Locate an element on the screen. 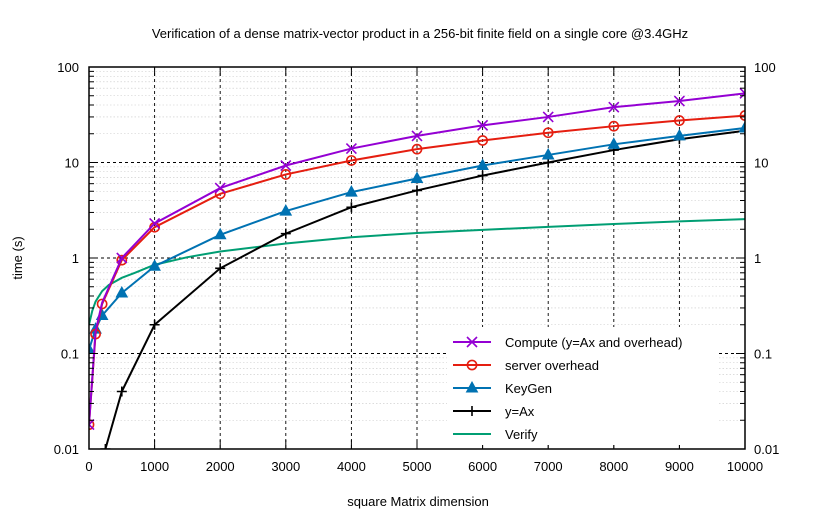 This screenshot has width=830, height=519. legend-label-3: y=Ax is located at coordinates (520, 411).